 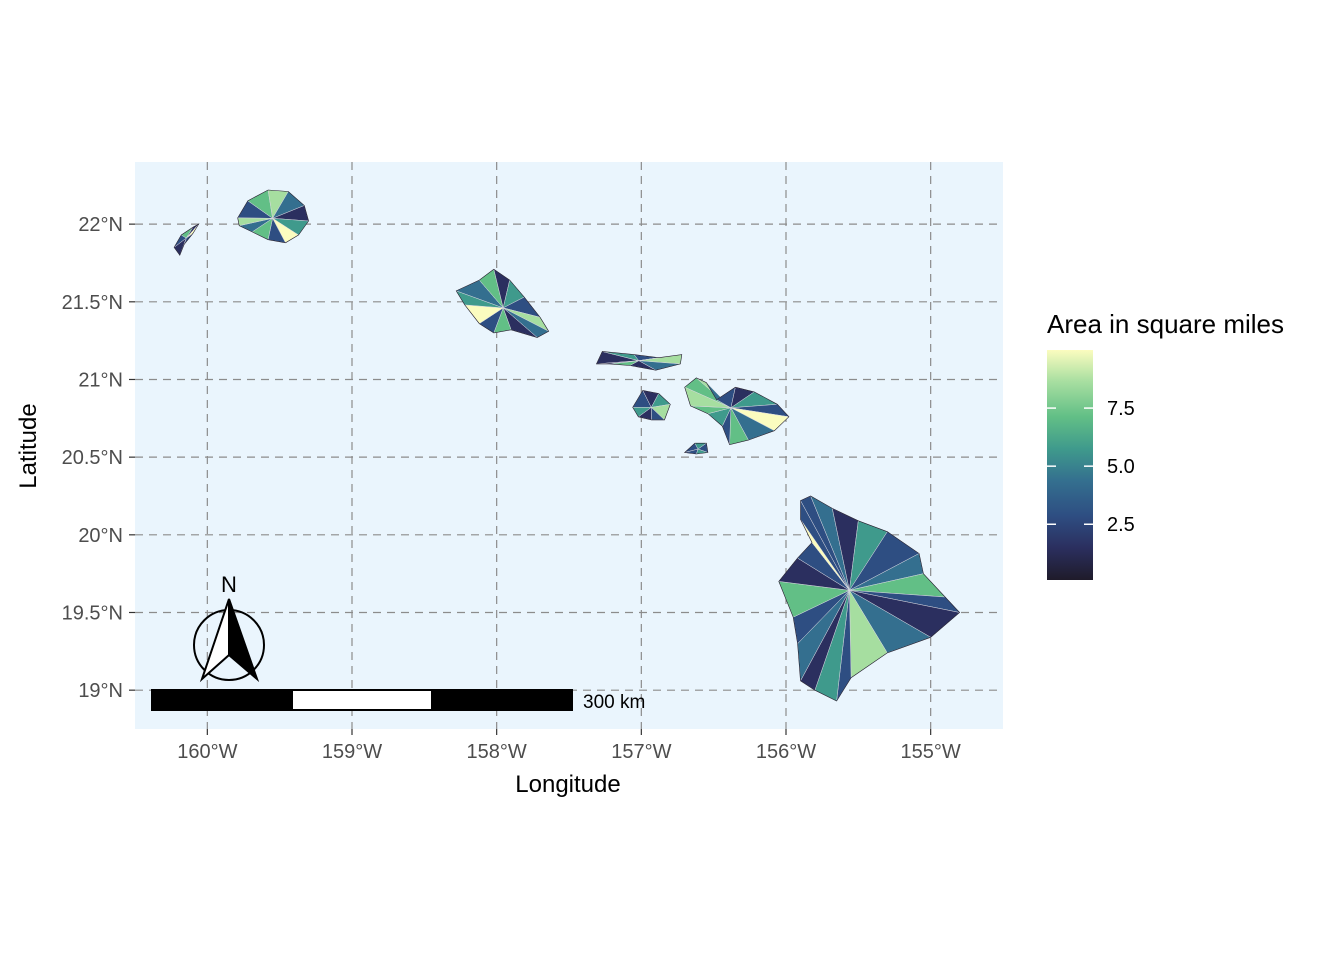 I want to click on y-tick-label-3: 20.5°N, so click(x=92, y=458).